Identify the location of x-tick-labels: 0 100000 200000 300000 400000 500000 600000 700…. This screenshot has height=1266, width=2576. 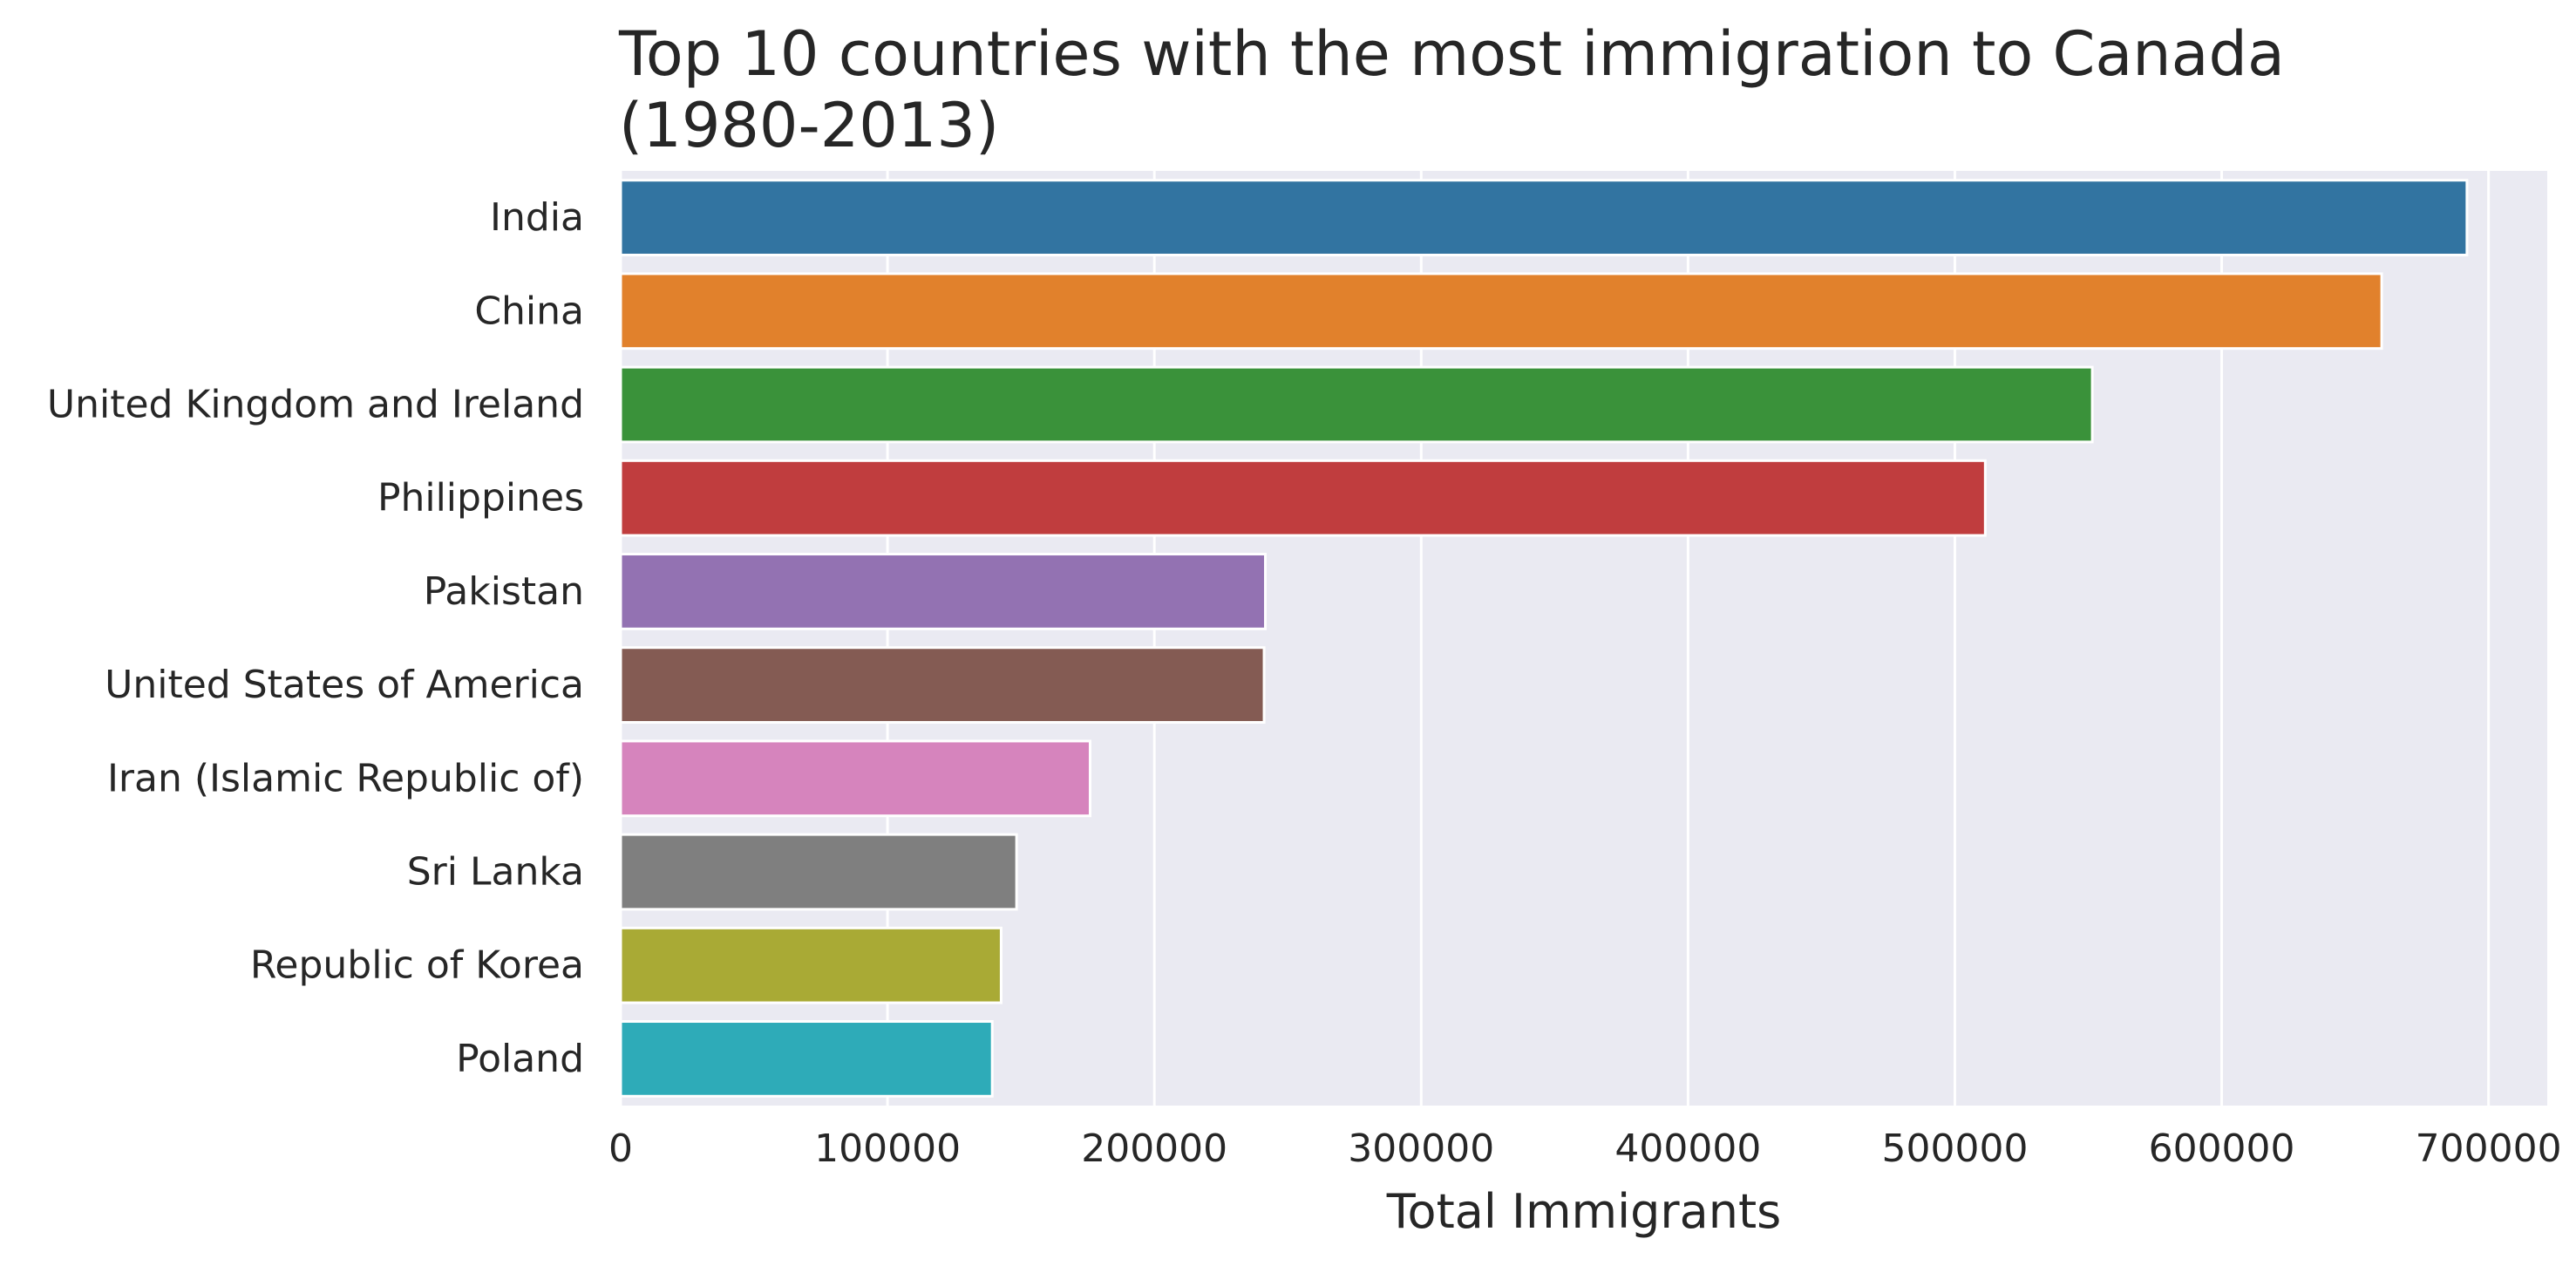
(1585, 1148).